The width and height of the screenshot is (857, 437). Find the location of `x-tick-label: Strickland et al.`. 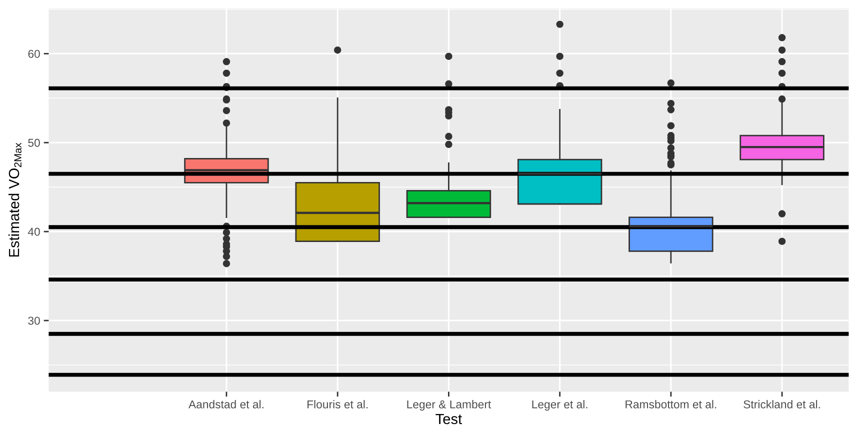

x-tick-label: Strickland et al. is located at coordinates (782, 404).